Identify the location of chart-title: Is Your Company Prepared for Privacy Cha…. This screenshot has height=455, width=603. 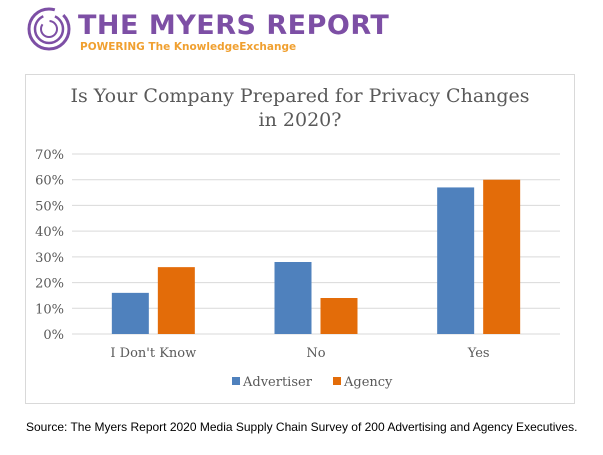
(300, 108).